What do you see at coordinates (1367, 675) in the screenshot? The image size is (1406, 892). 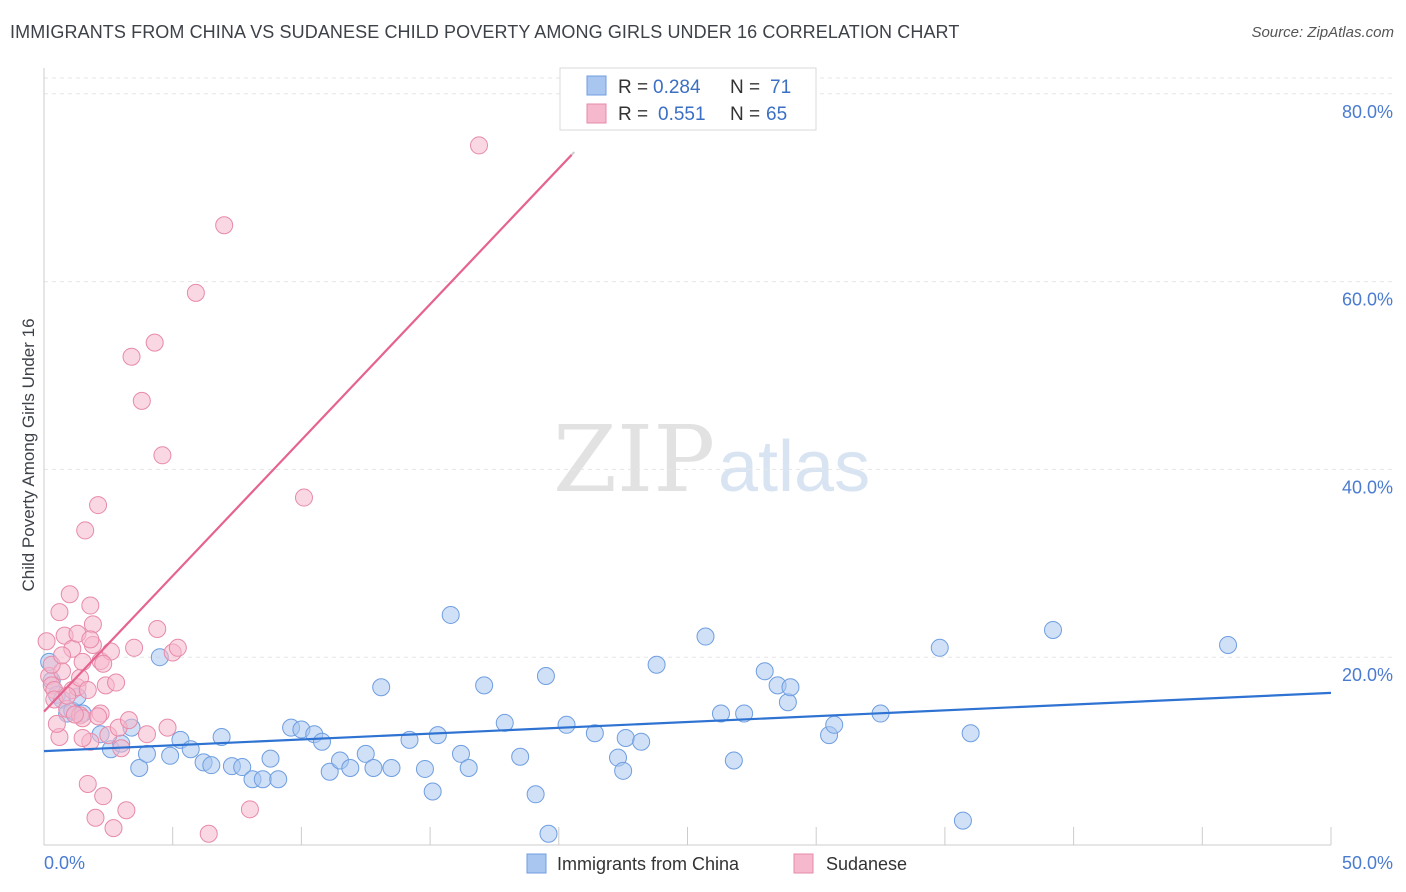 I see `y-tick-label: 20.0%` at bounding box center [1367, 675].